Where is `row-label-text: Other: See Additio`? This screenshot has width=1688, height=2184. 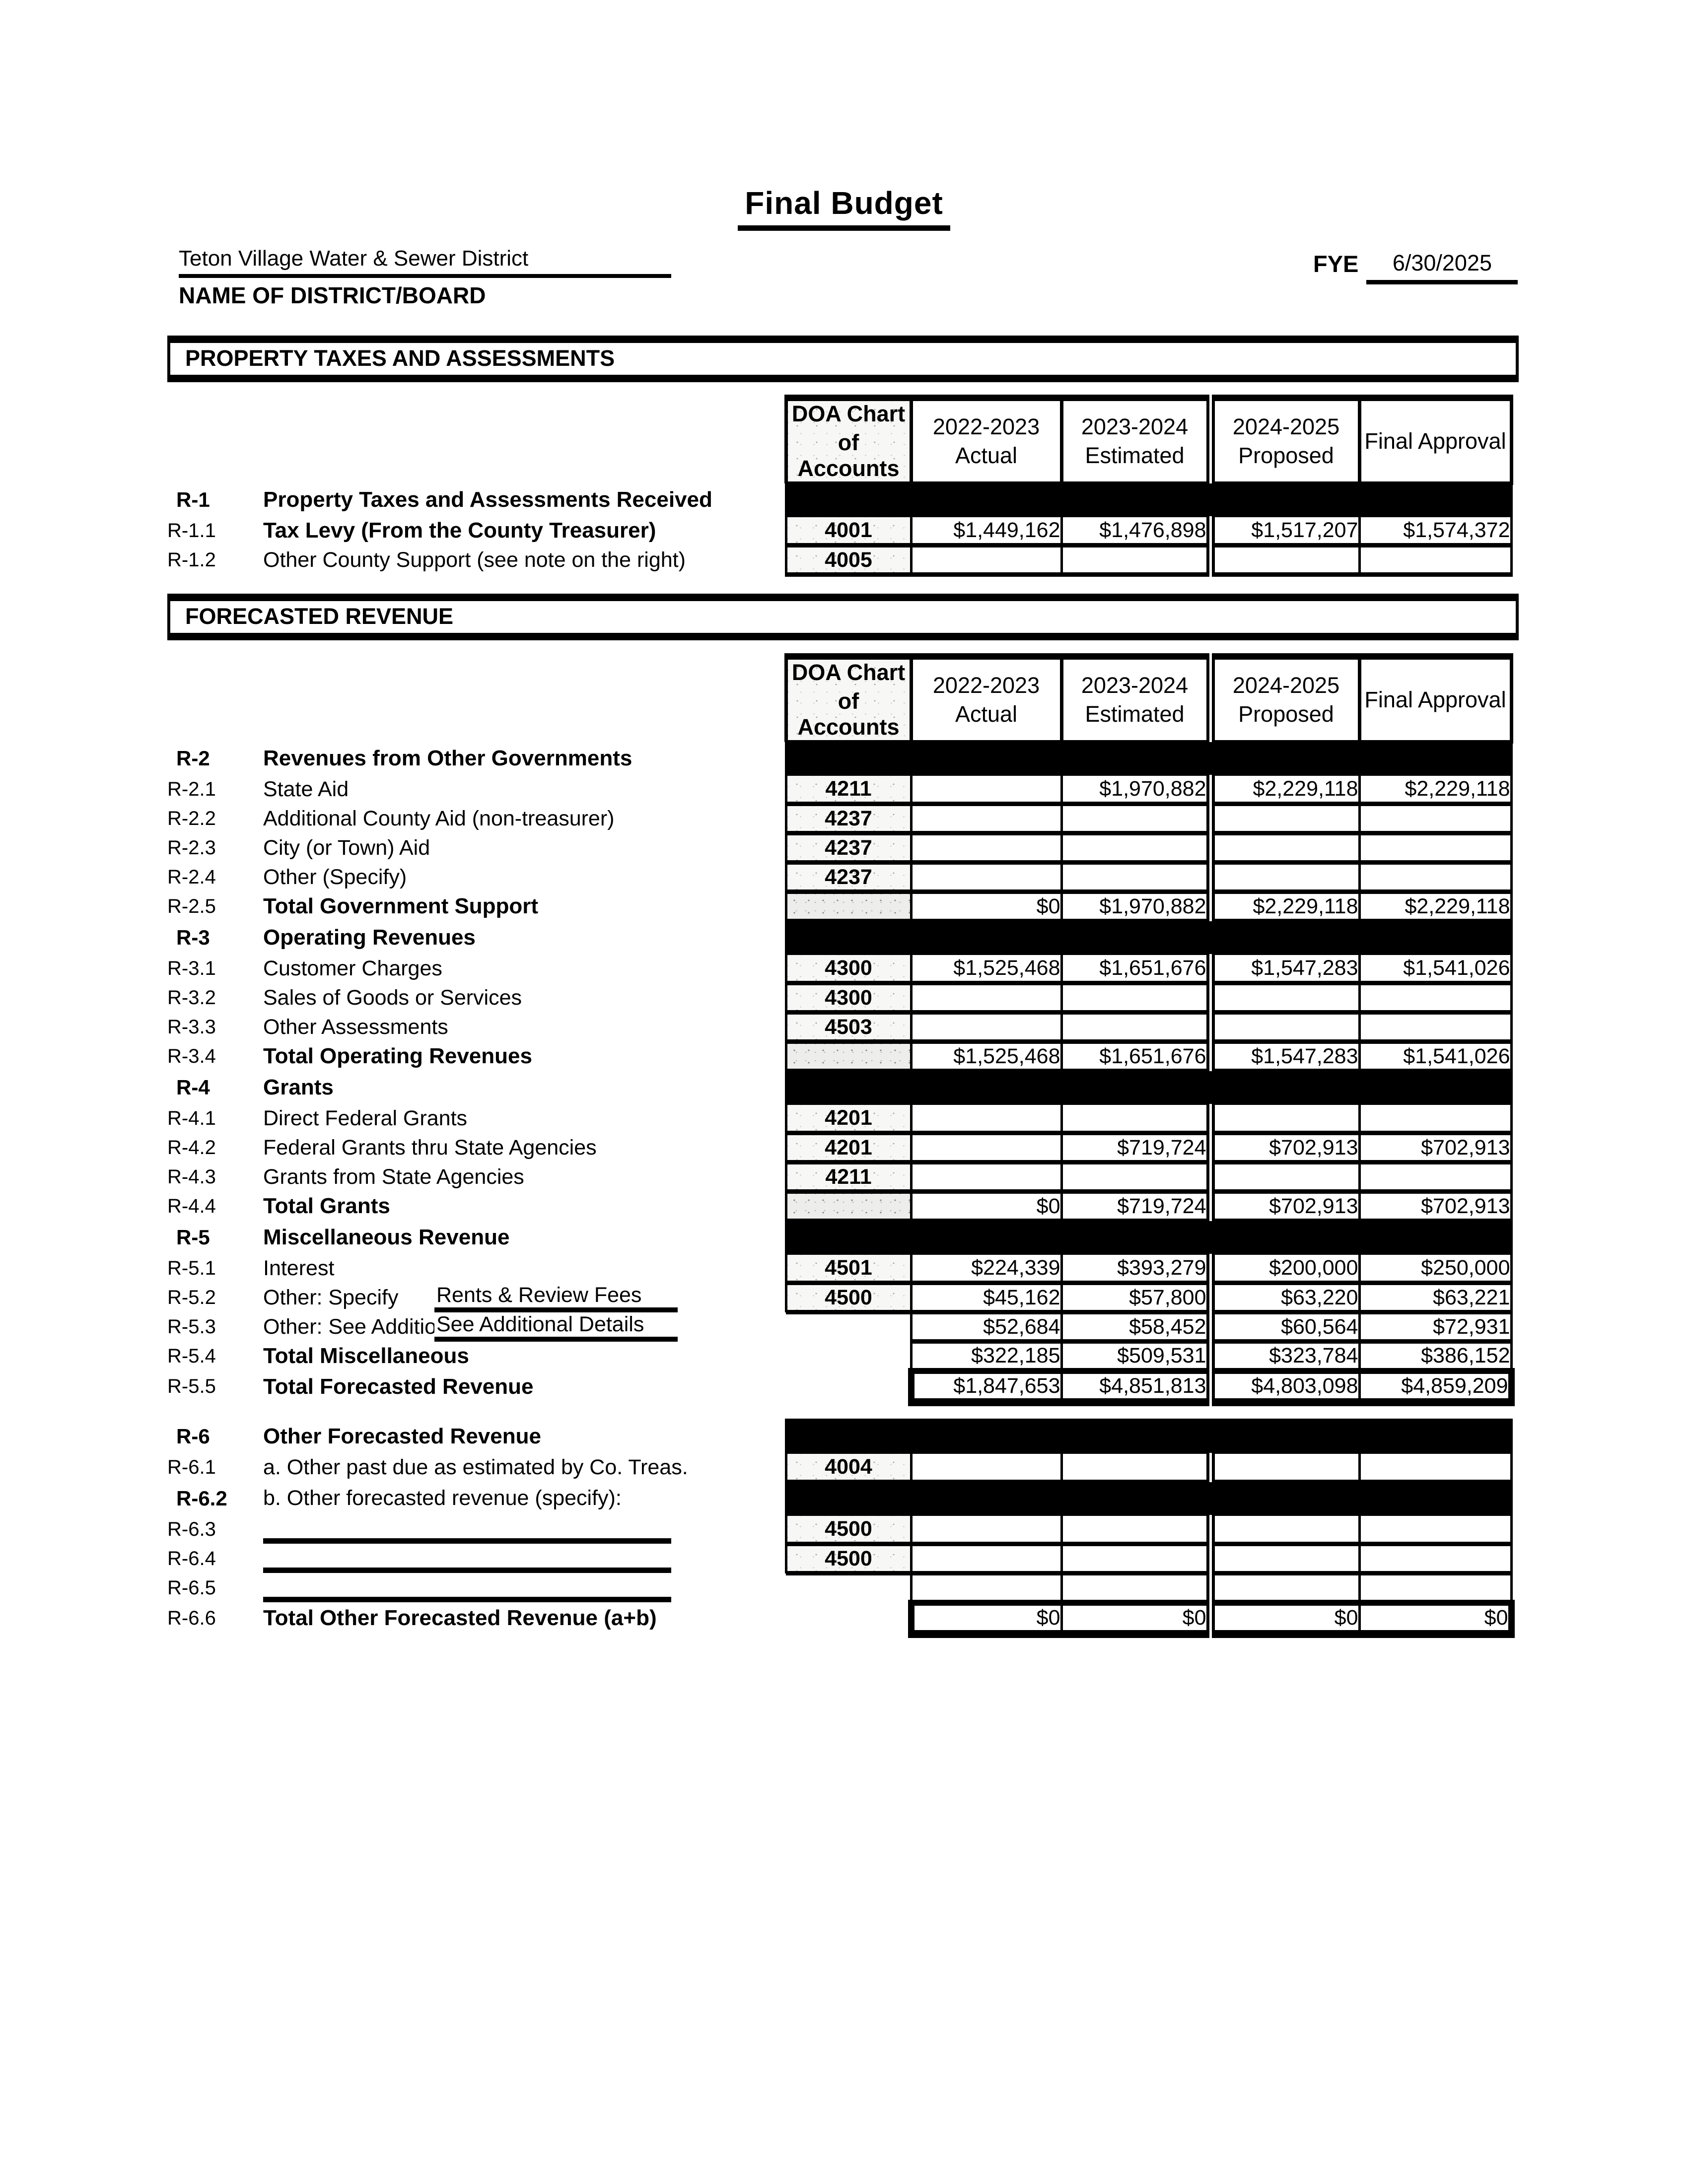
row-label-text: Other: See Additio is located at coordinates (349, 1326).